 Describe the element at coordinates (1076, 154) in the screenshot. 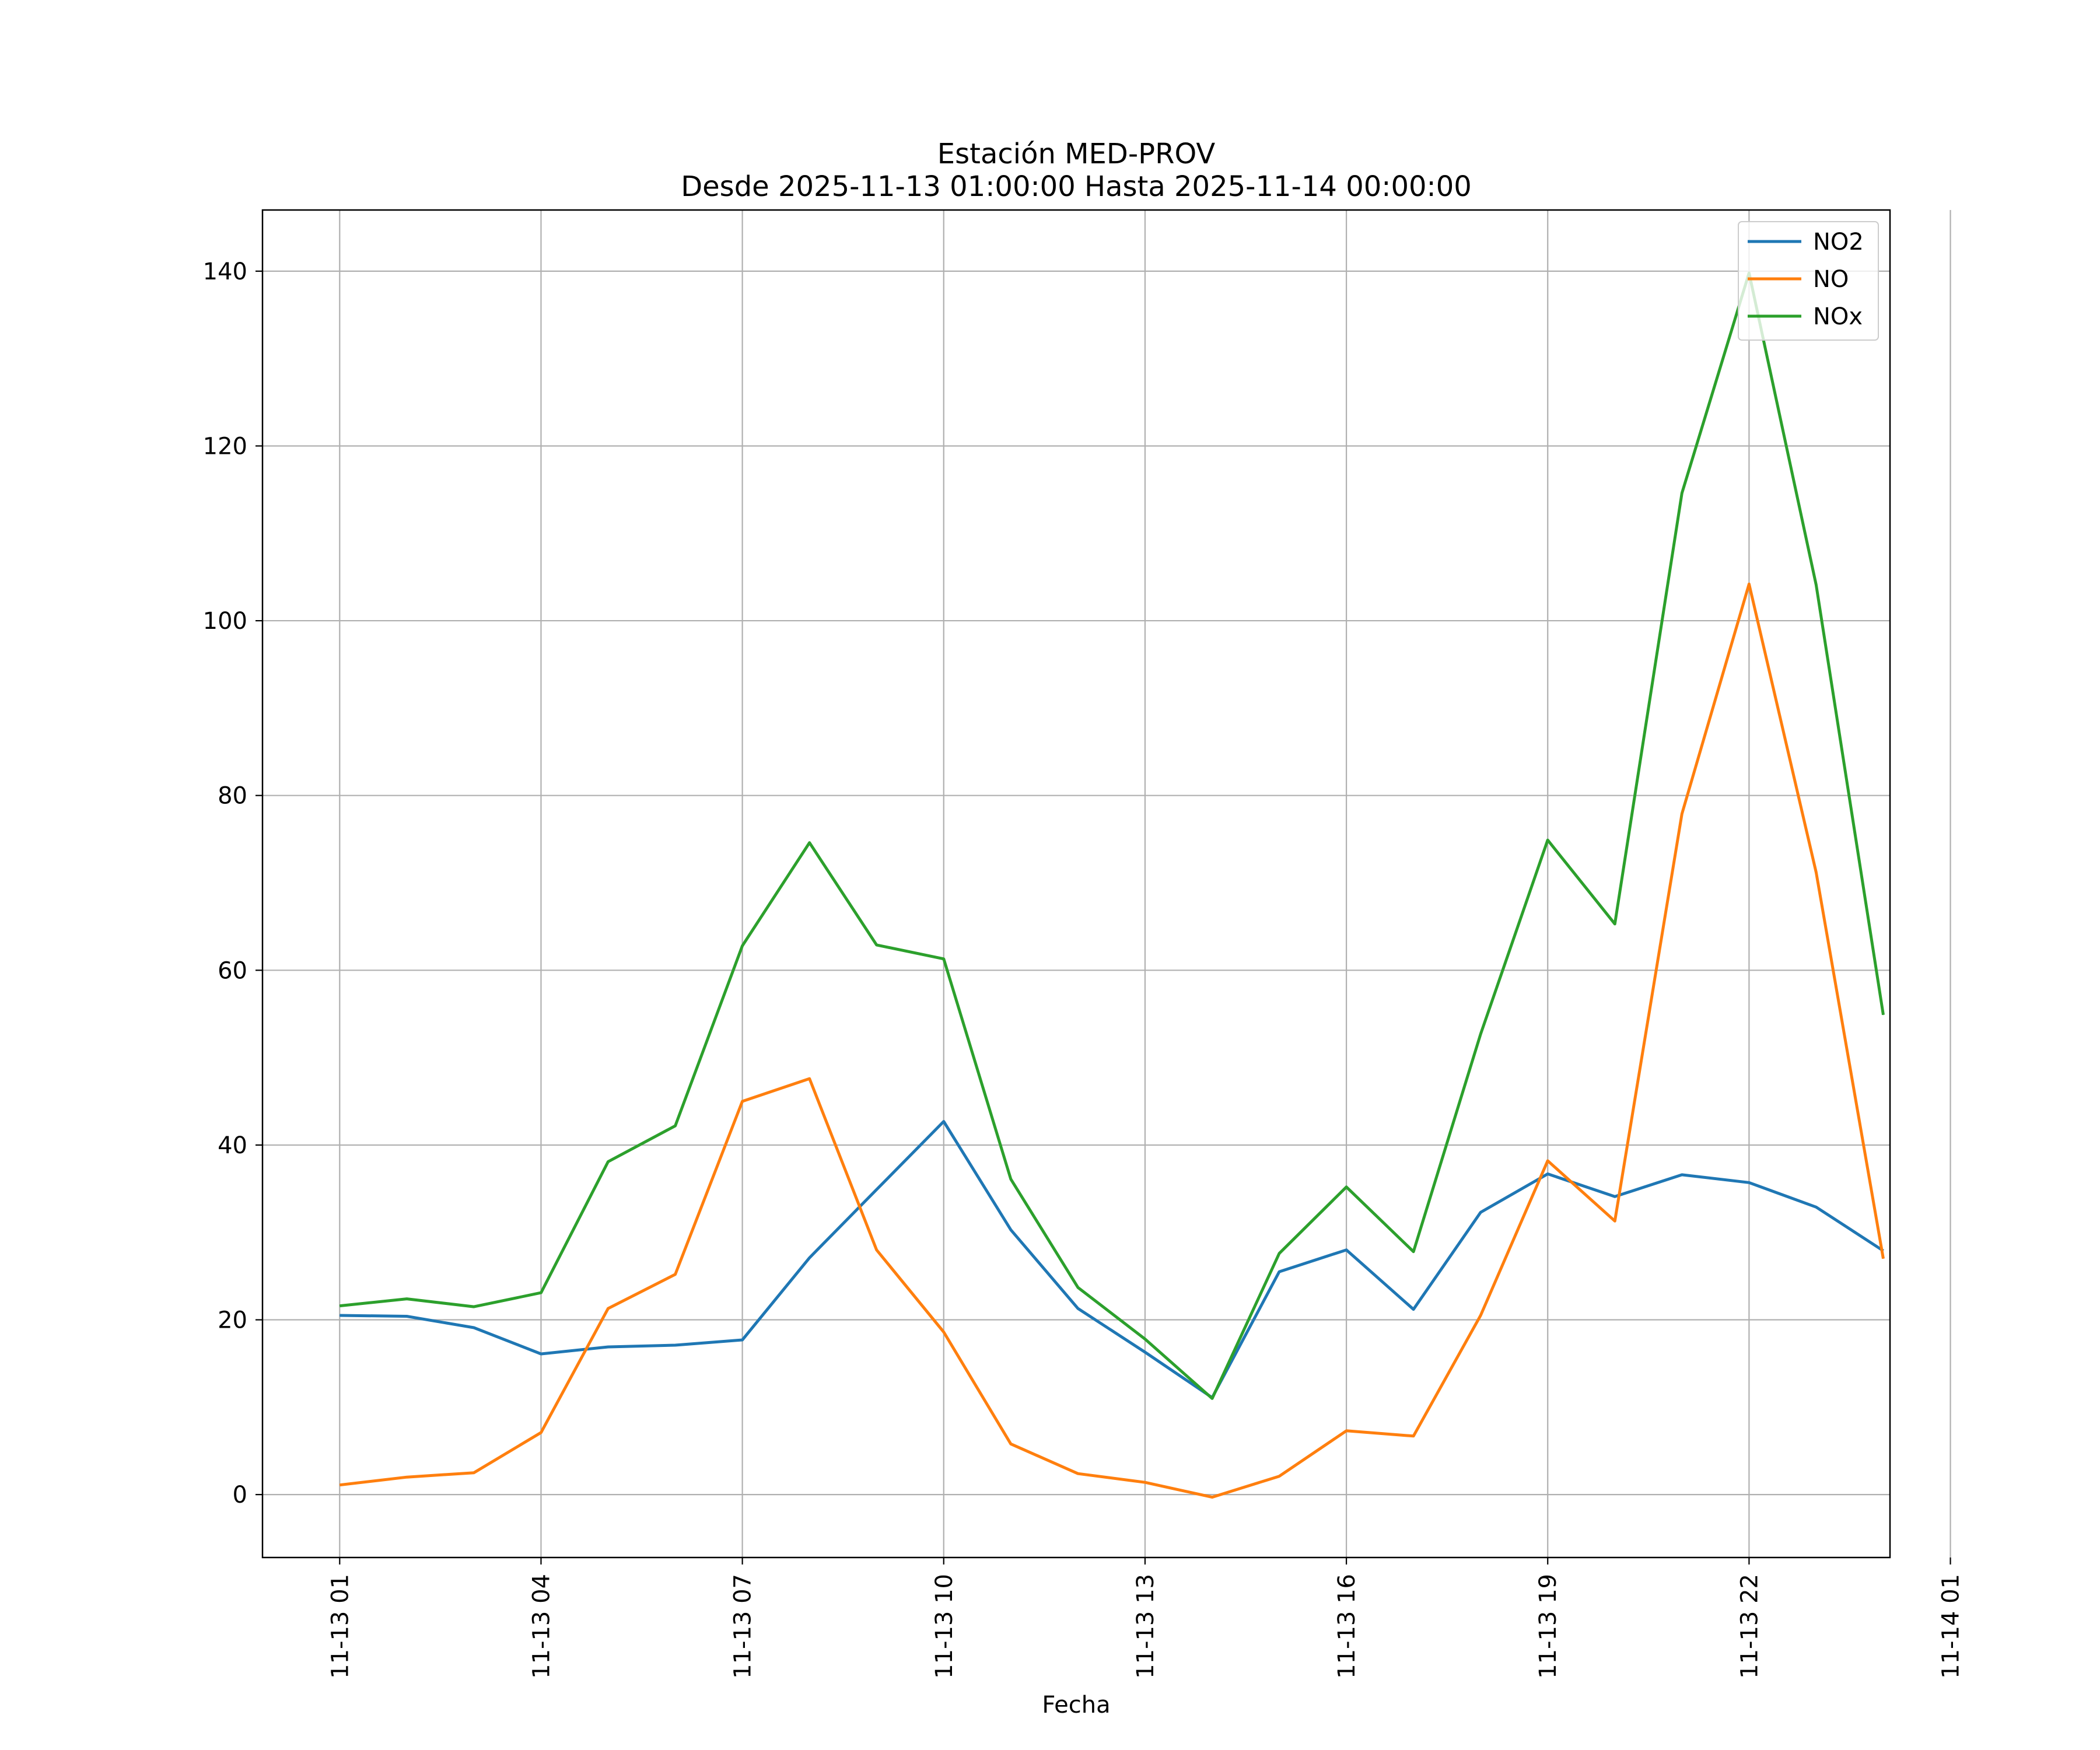

I see `chart-title-line-1: Estación MED-PROV` at that location.